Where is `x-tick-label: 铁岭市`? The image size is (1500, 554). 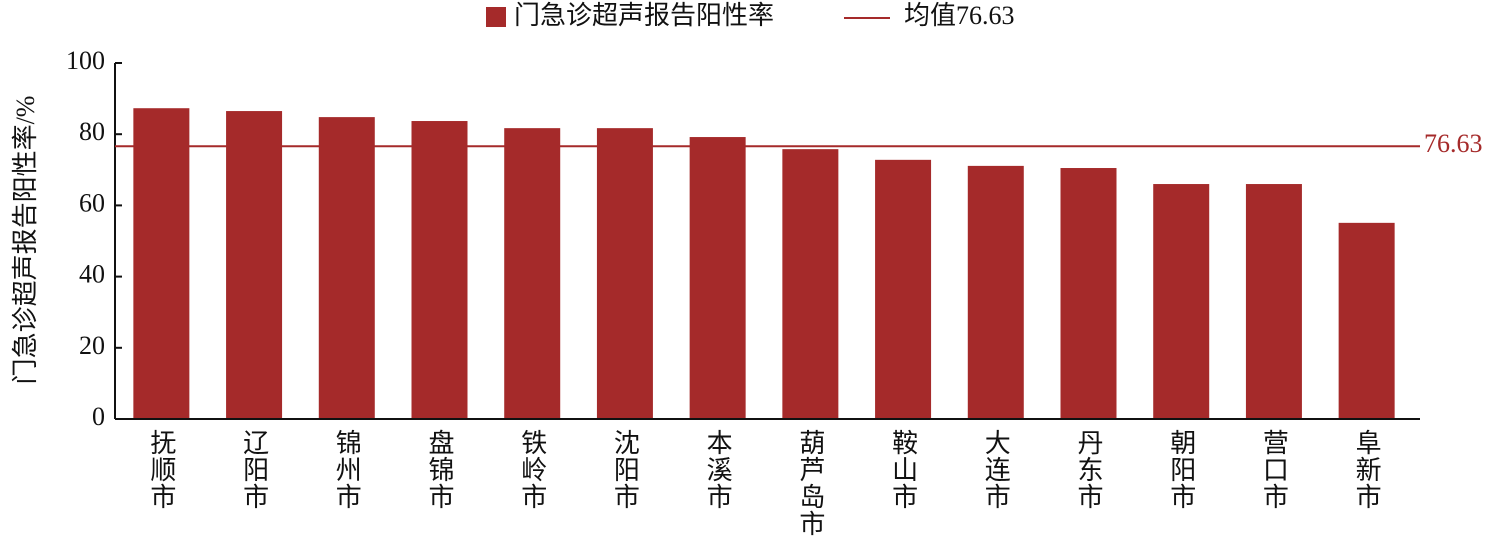 x-tick-label: 铁岭市 is located at coordinates (532, 469).